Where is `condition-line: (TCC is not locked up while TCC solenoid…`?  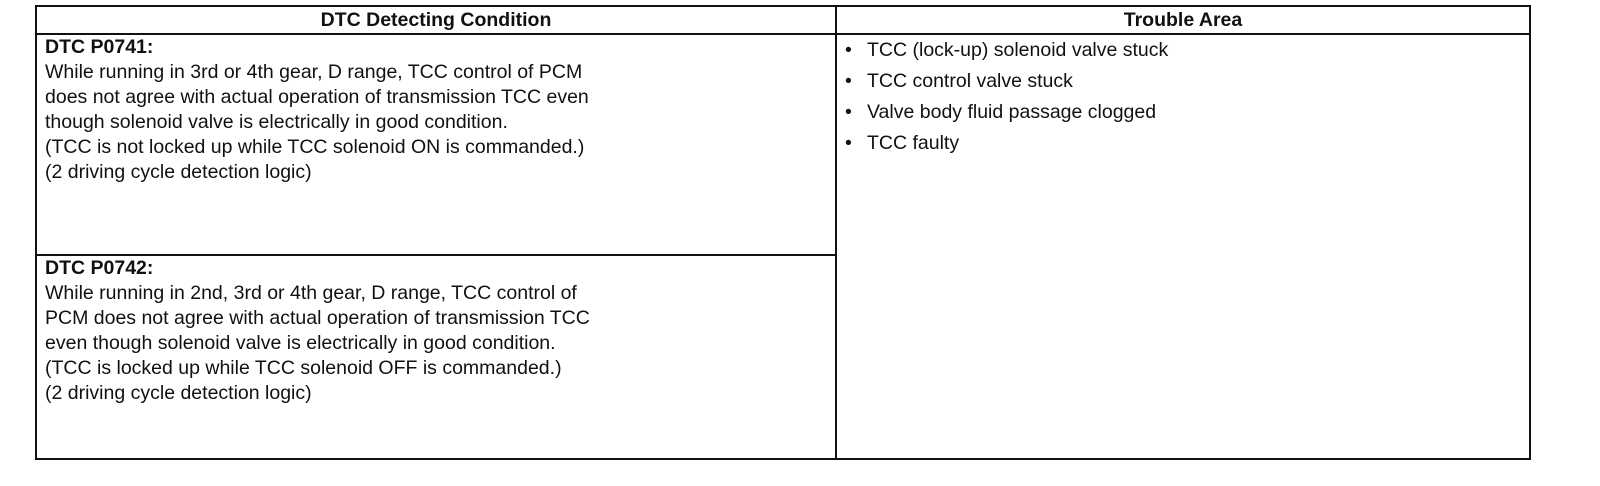
condition-line: (TCC is not locked up while TCC solenoid… is located at coordinates (315, 147).